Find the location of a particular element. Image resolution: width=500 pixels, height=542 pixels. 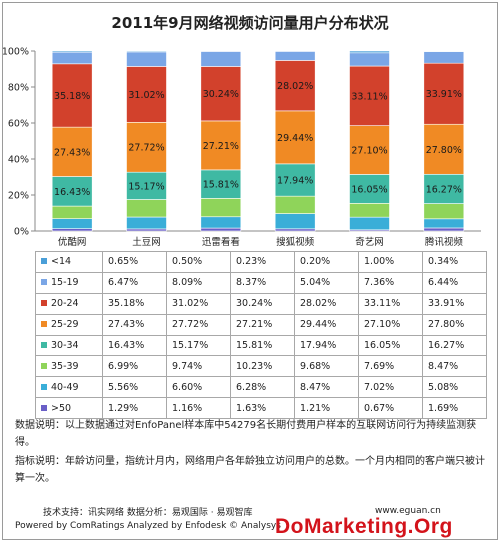

table-cell: 33.11% is located at coordinates (390, 303).